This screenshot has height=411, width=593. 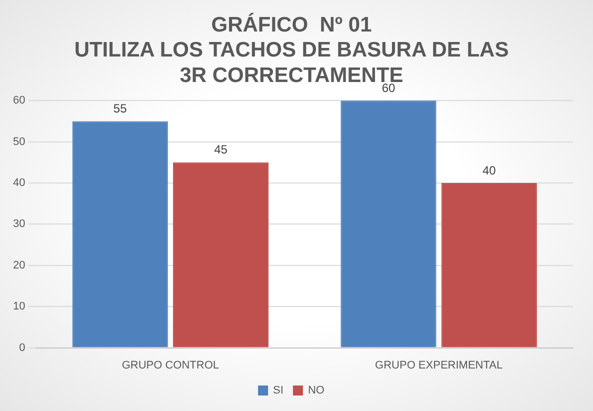 What do you see at coordinates (316, 390) in the screenshot?
I see `legend-label: NO` at bounding box center [316, 390].